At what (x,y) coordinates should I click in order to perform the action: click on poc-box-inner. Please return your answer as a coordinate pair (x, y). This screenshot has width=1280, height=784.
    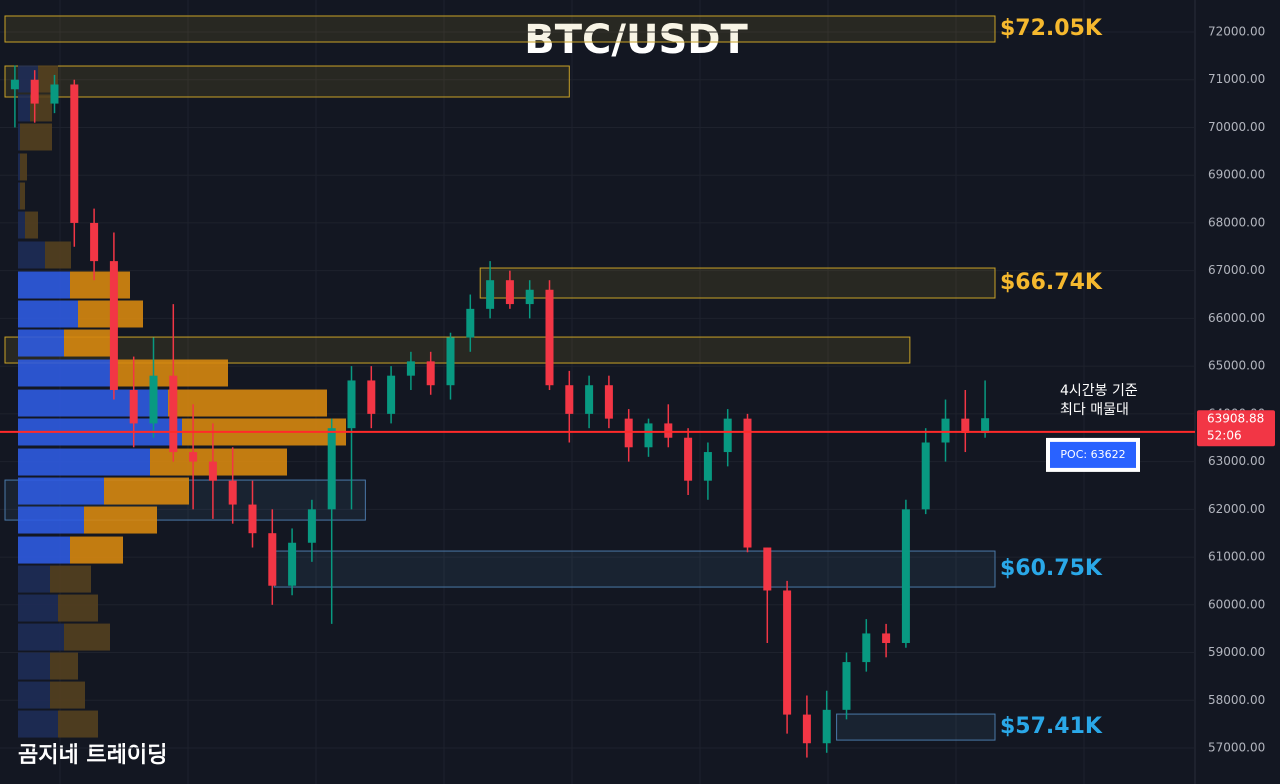
    Looking at the image, I should click on (1093, 454).